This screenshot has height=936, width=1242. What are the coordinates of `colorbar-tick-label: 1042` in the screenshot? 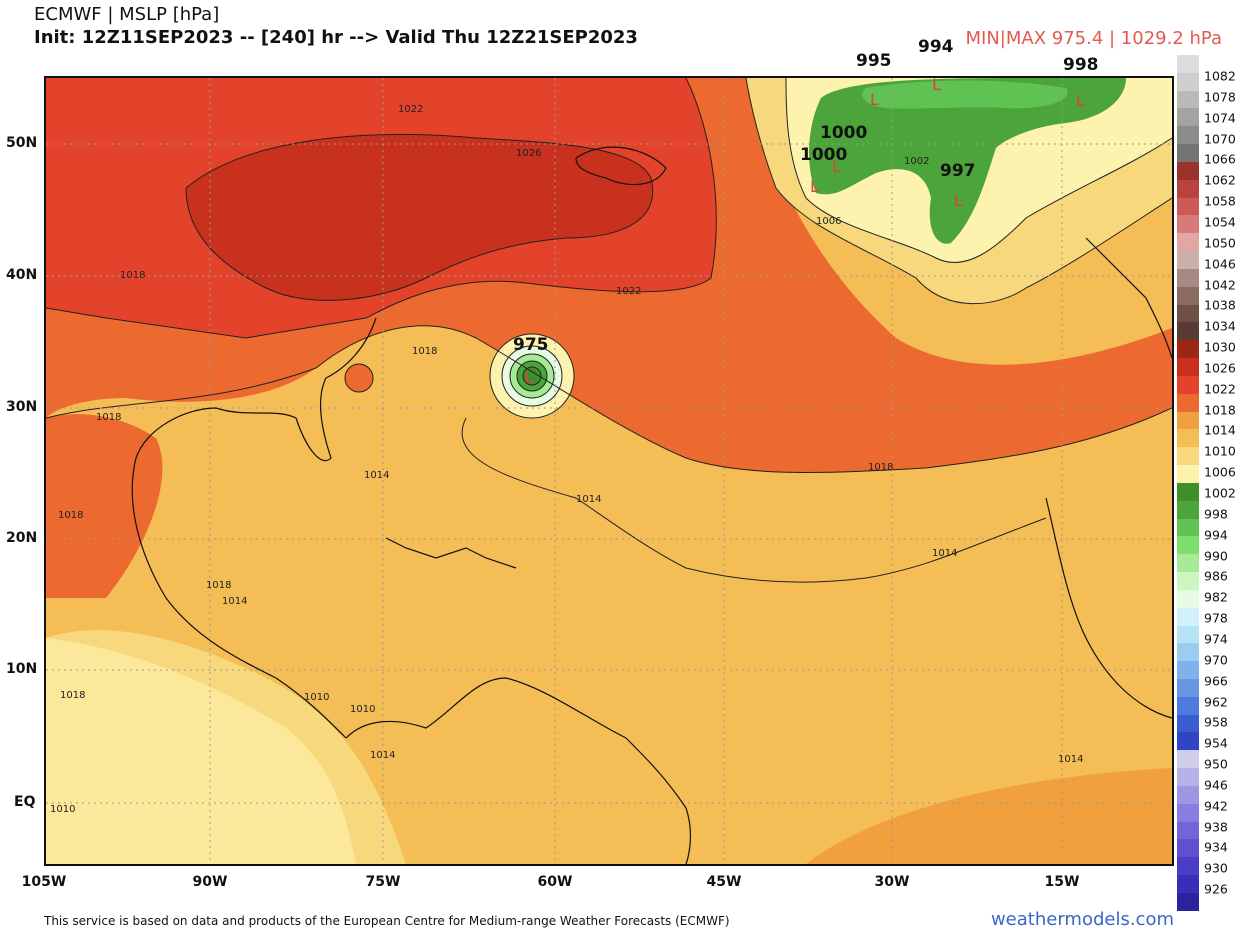 It's located at (1220, 284).